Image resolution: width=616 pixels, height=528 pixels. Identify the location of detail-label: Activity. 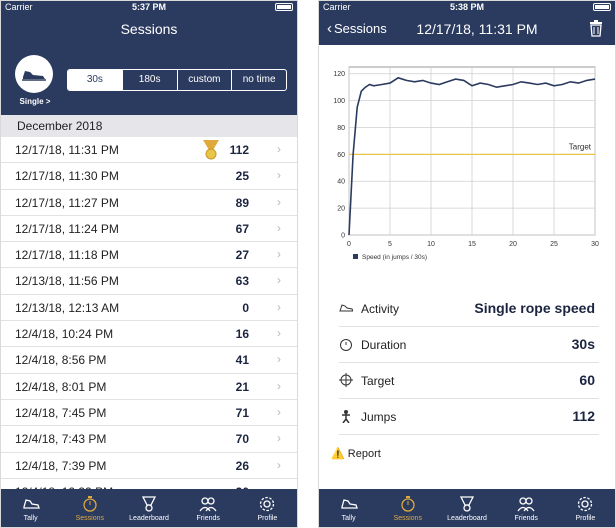
(380, 309).